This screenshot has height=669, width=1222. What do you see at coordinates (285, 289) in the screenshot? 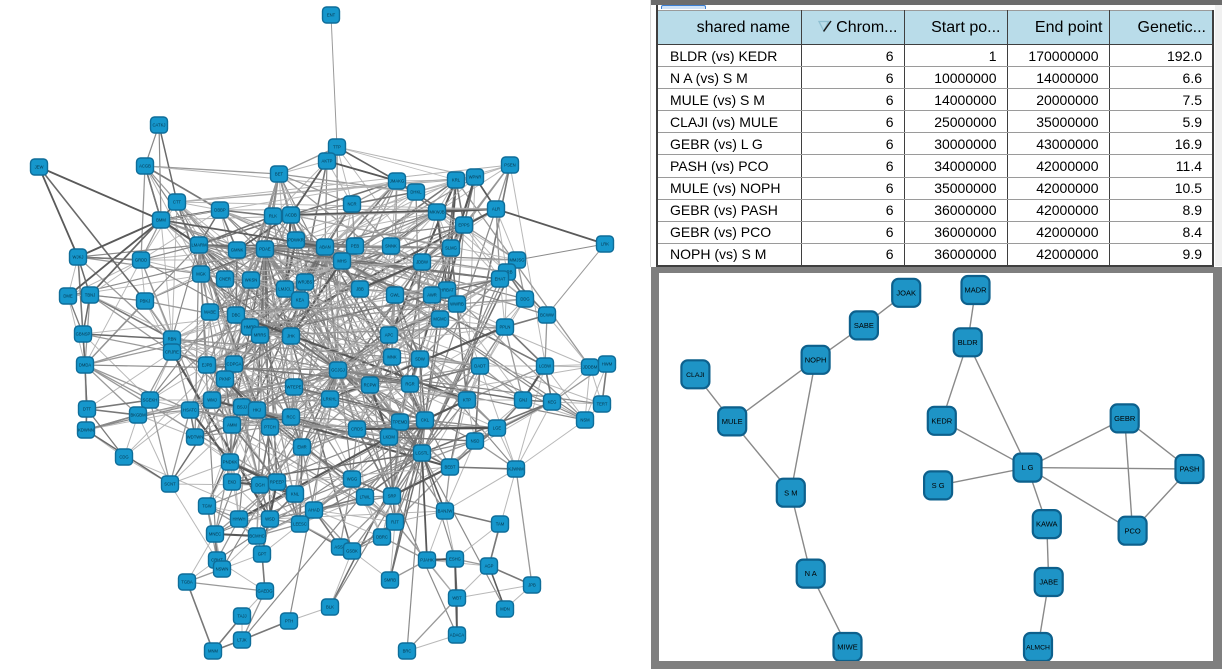
I see `svg-text: LMJCL` at bounding box center [285, 289].